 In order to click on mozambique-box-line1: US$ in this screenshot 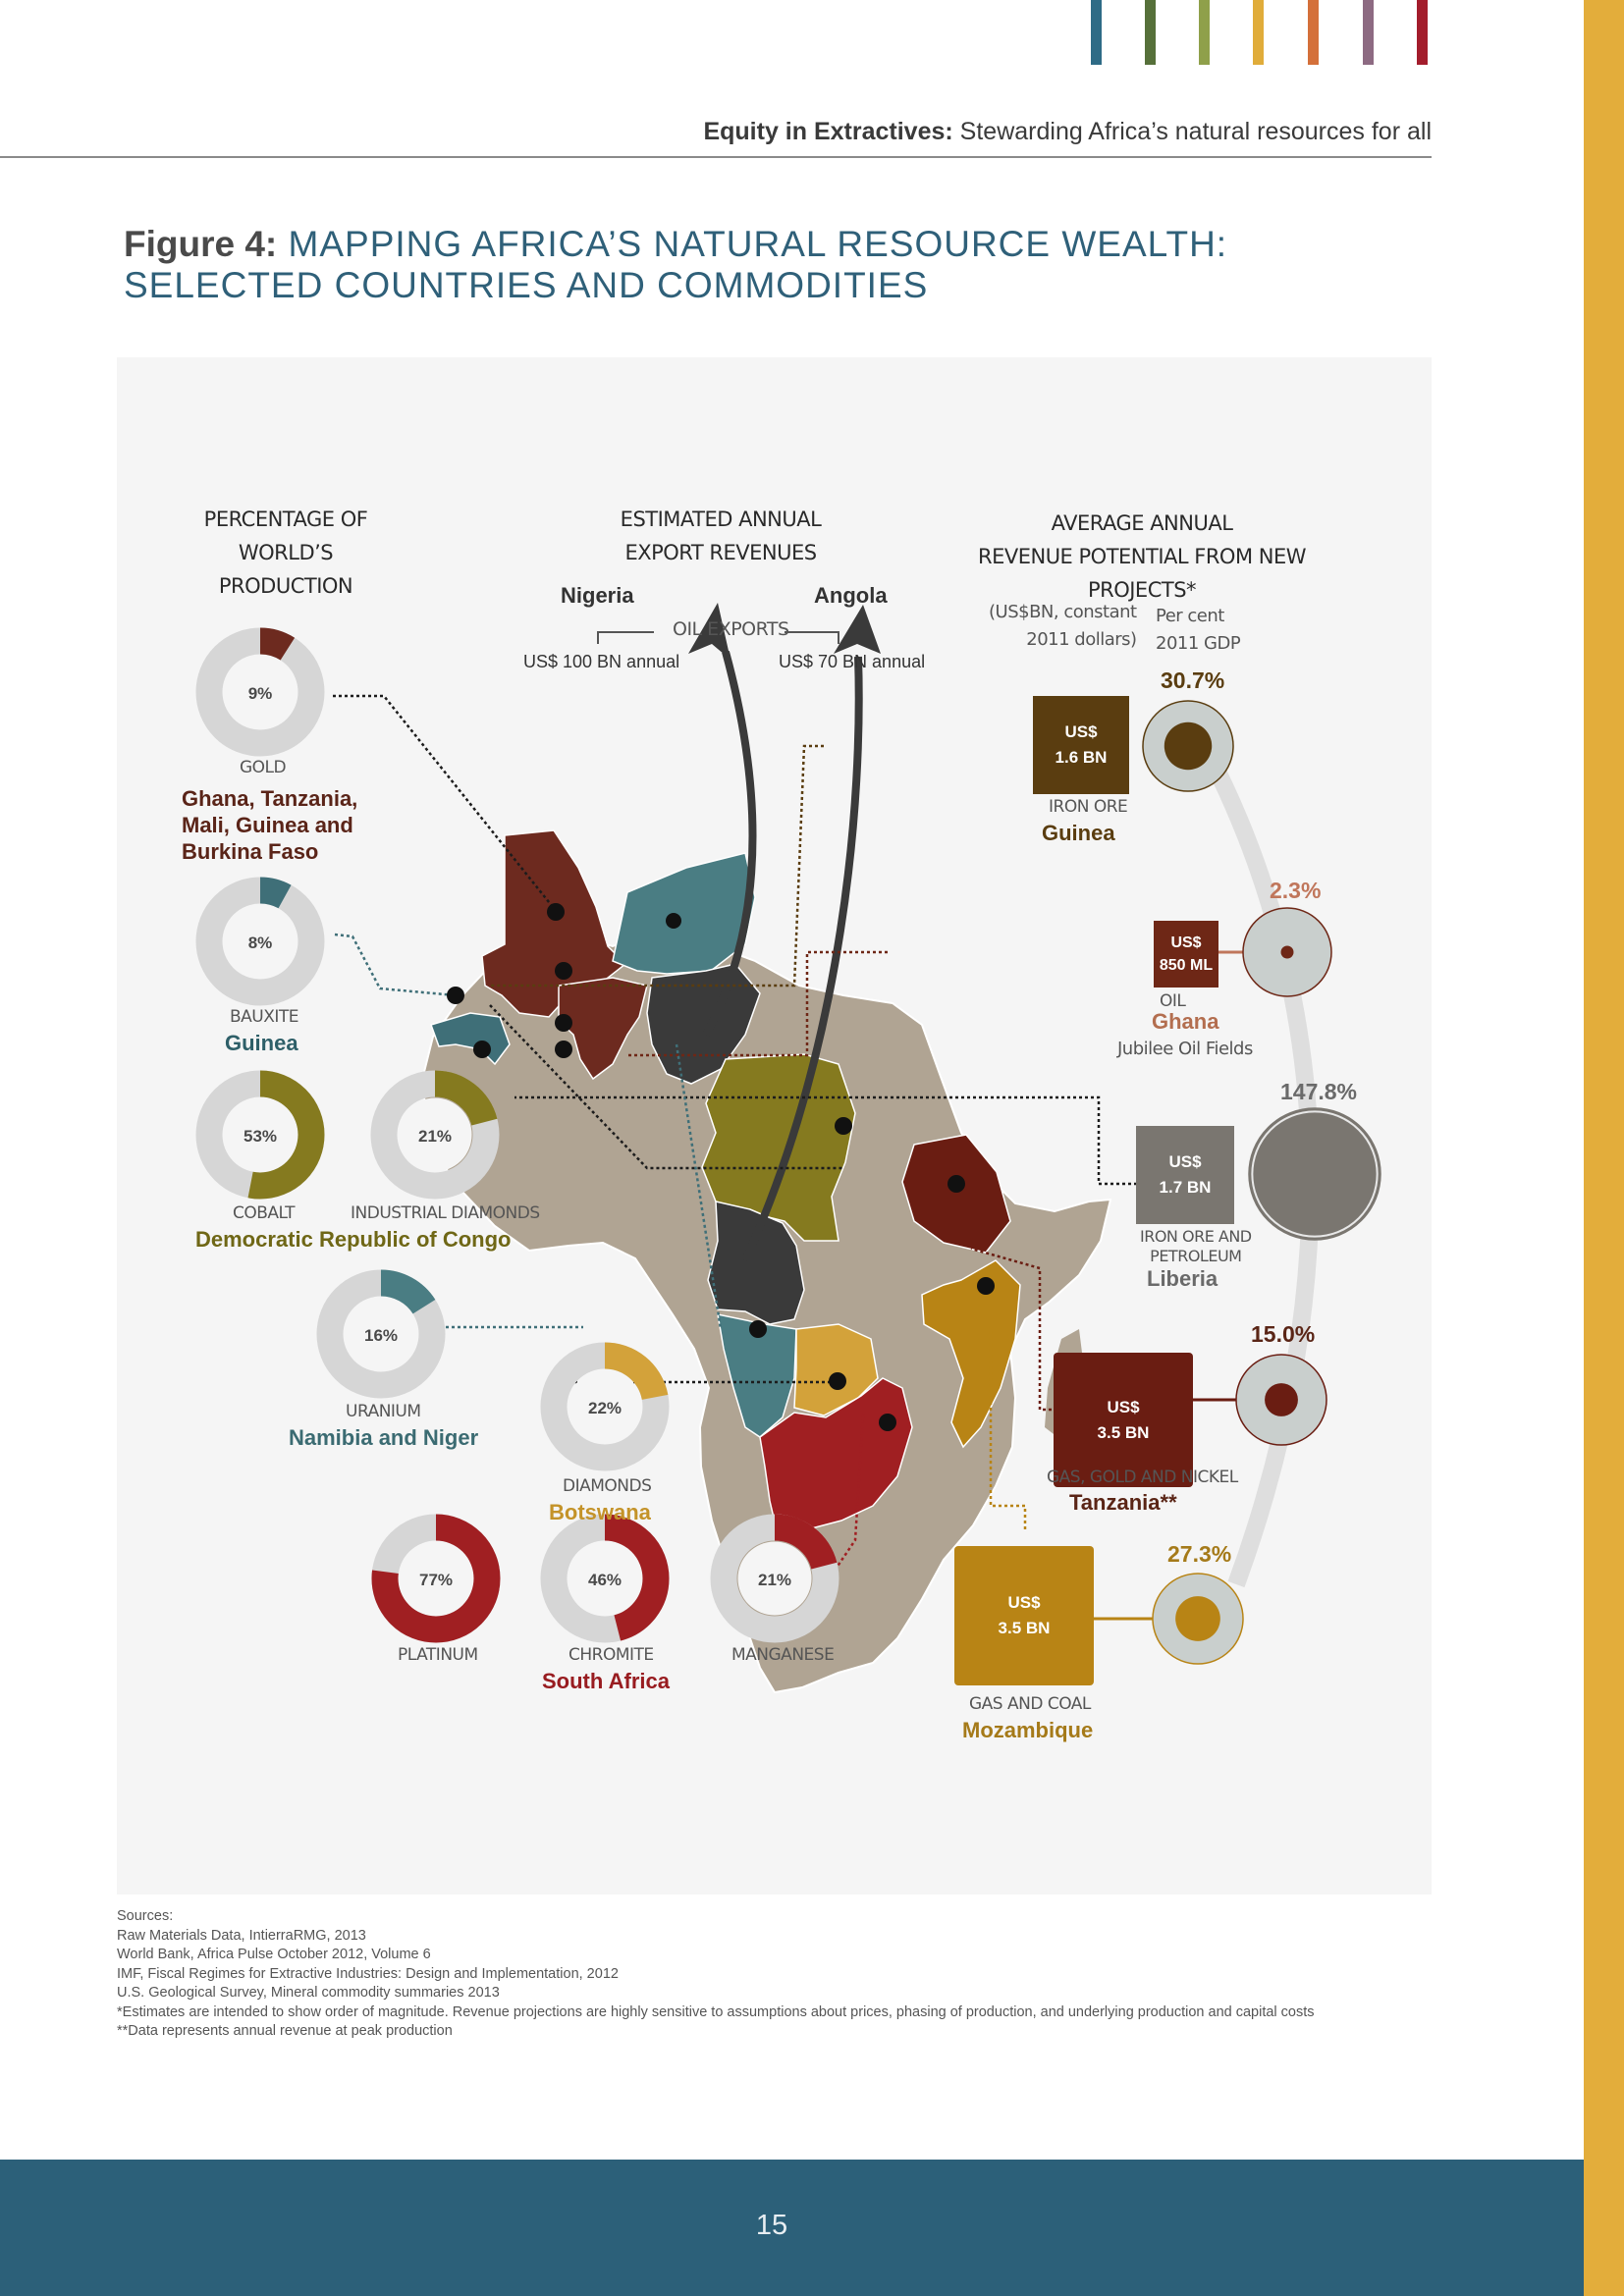, I will do `click(1024, 1603)`.